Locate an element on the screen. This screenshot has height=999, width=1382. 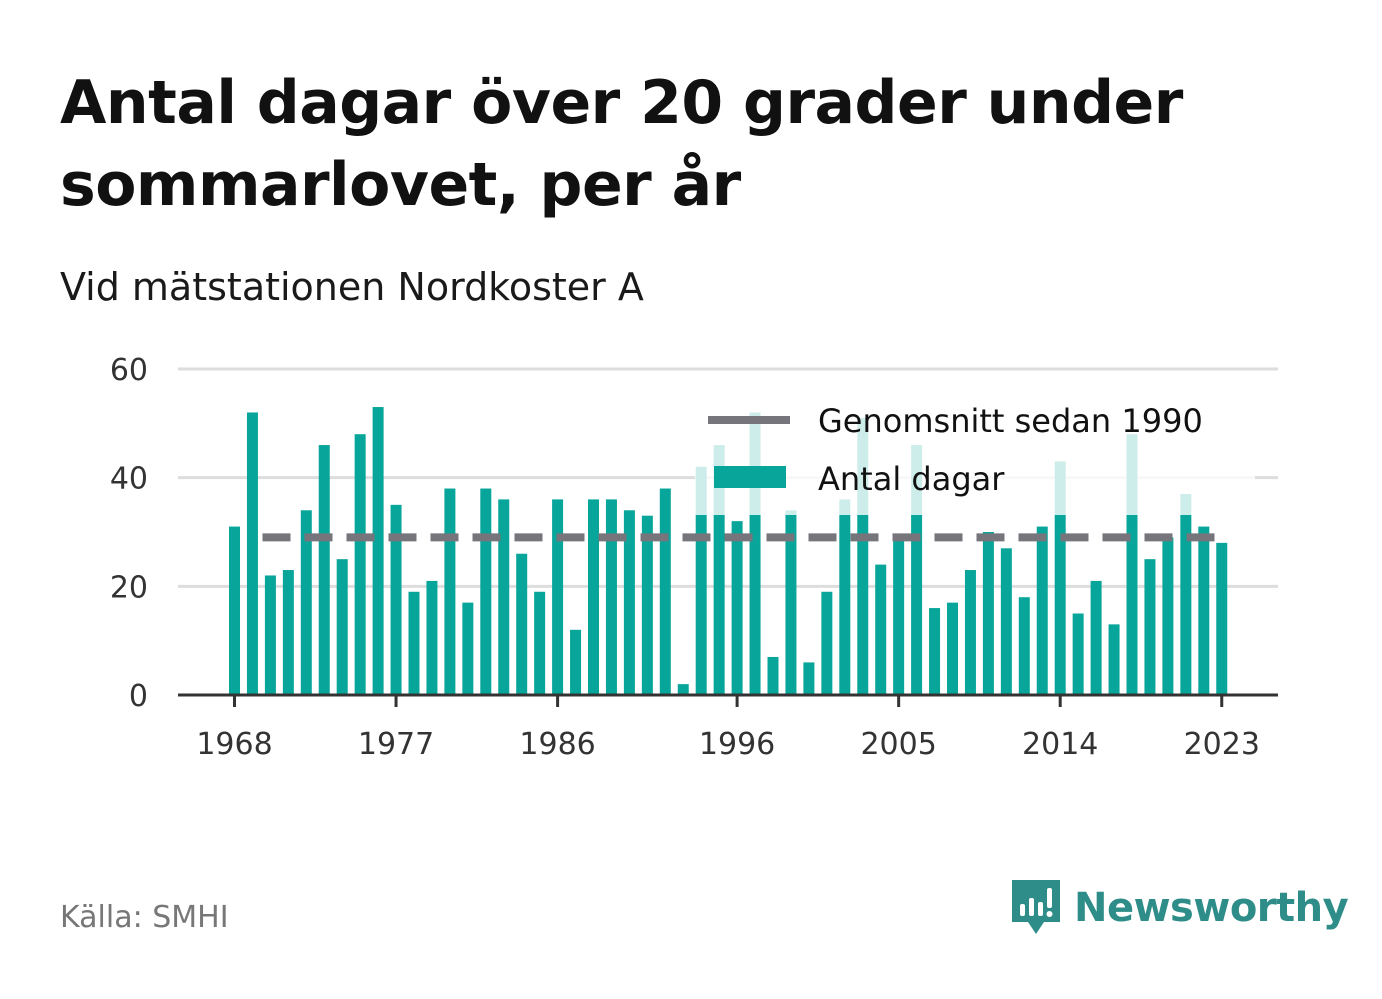
legend: Genomsnitt sedan 1990 Antal dagar is located at coordinates (975, 454).